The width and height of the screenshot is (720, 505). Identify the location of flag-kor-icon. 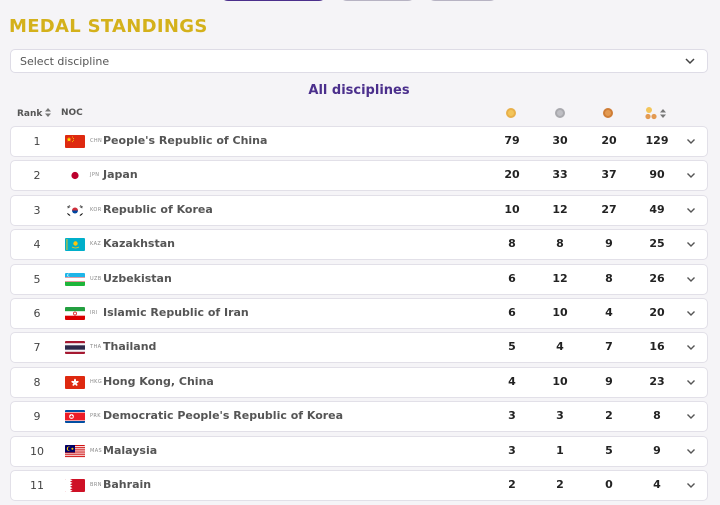
(75, 210).